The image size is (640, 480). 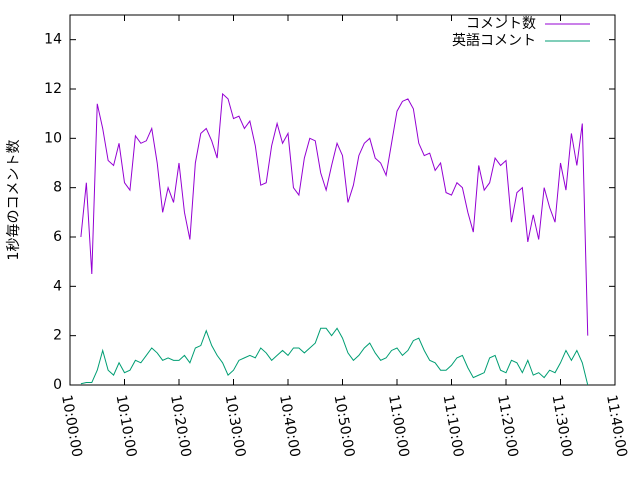 What do you see at coordinates (616, 426) in the screenshot?
I see `x-tick-label: 11:40:00` at bounding box center [616, 426].